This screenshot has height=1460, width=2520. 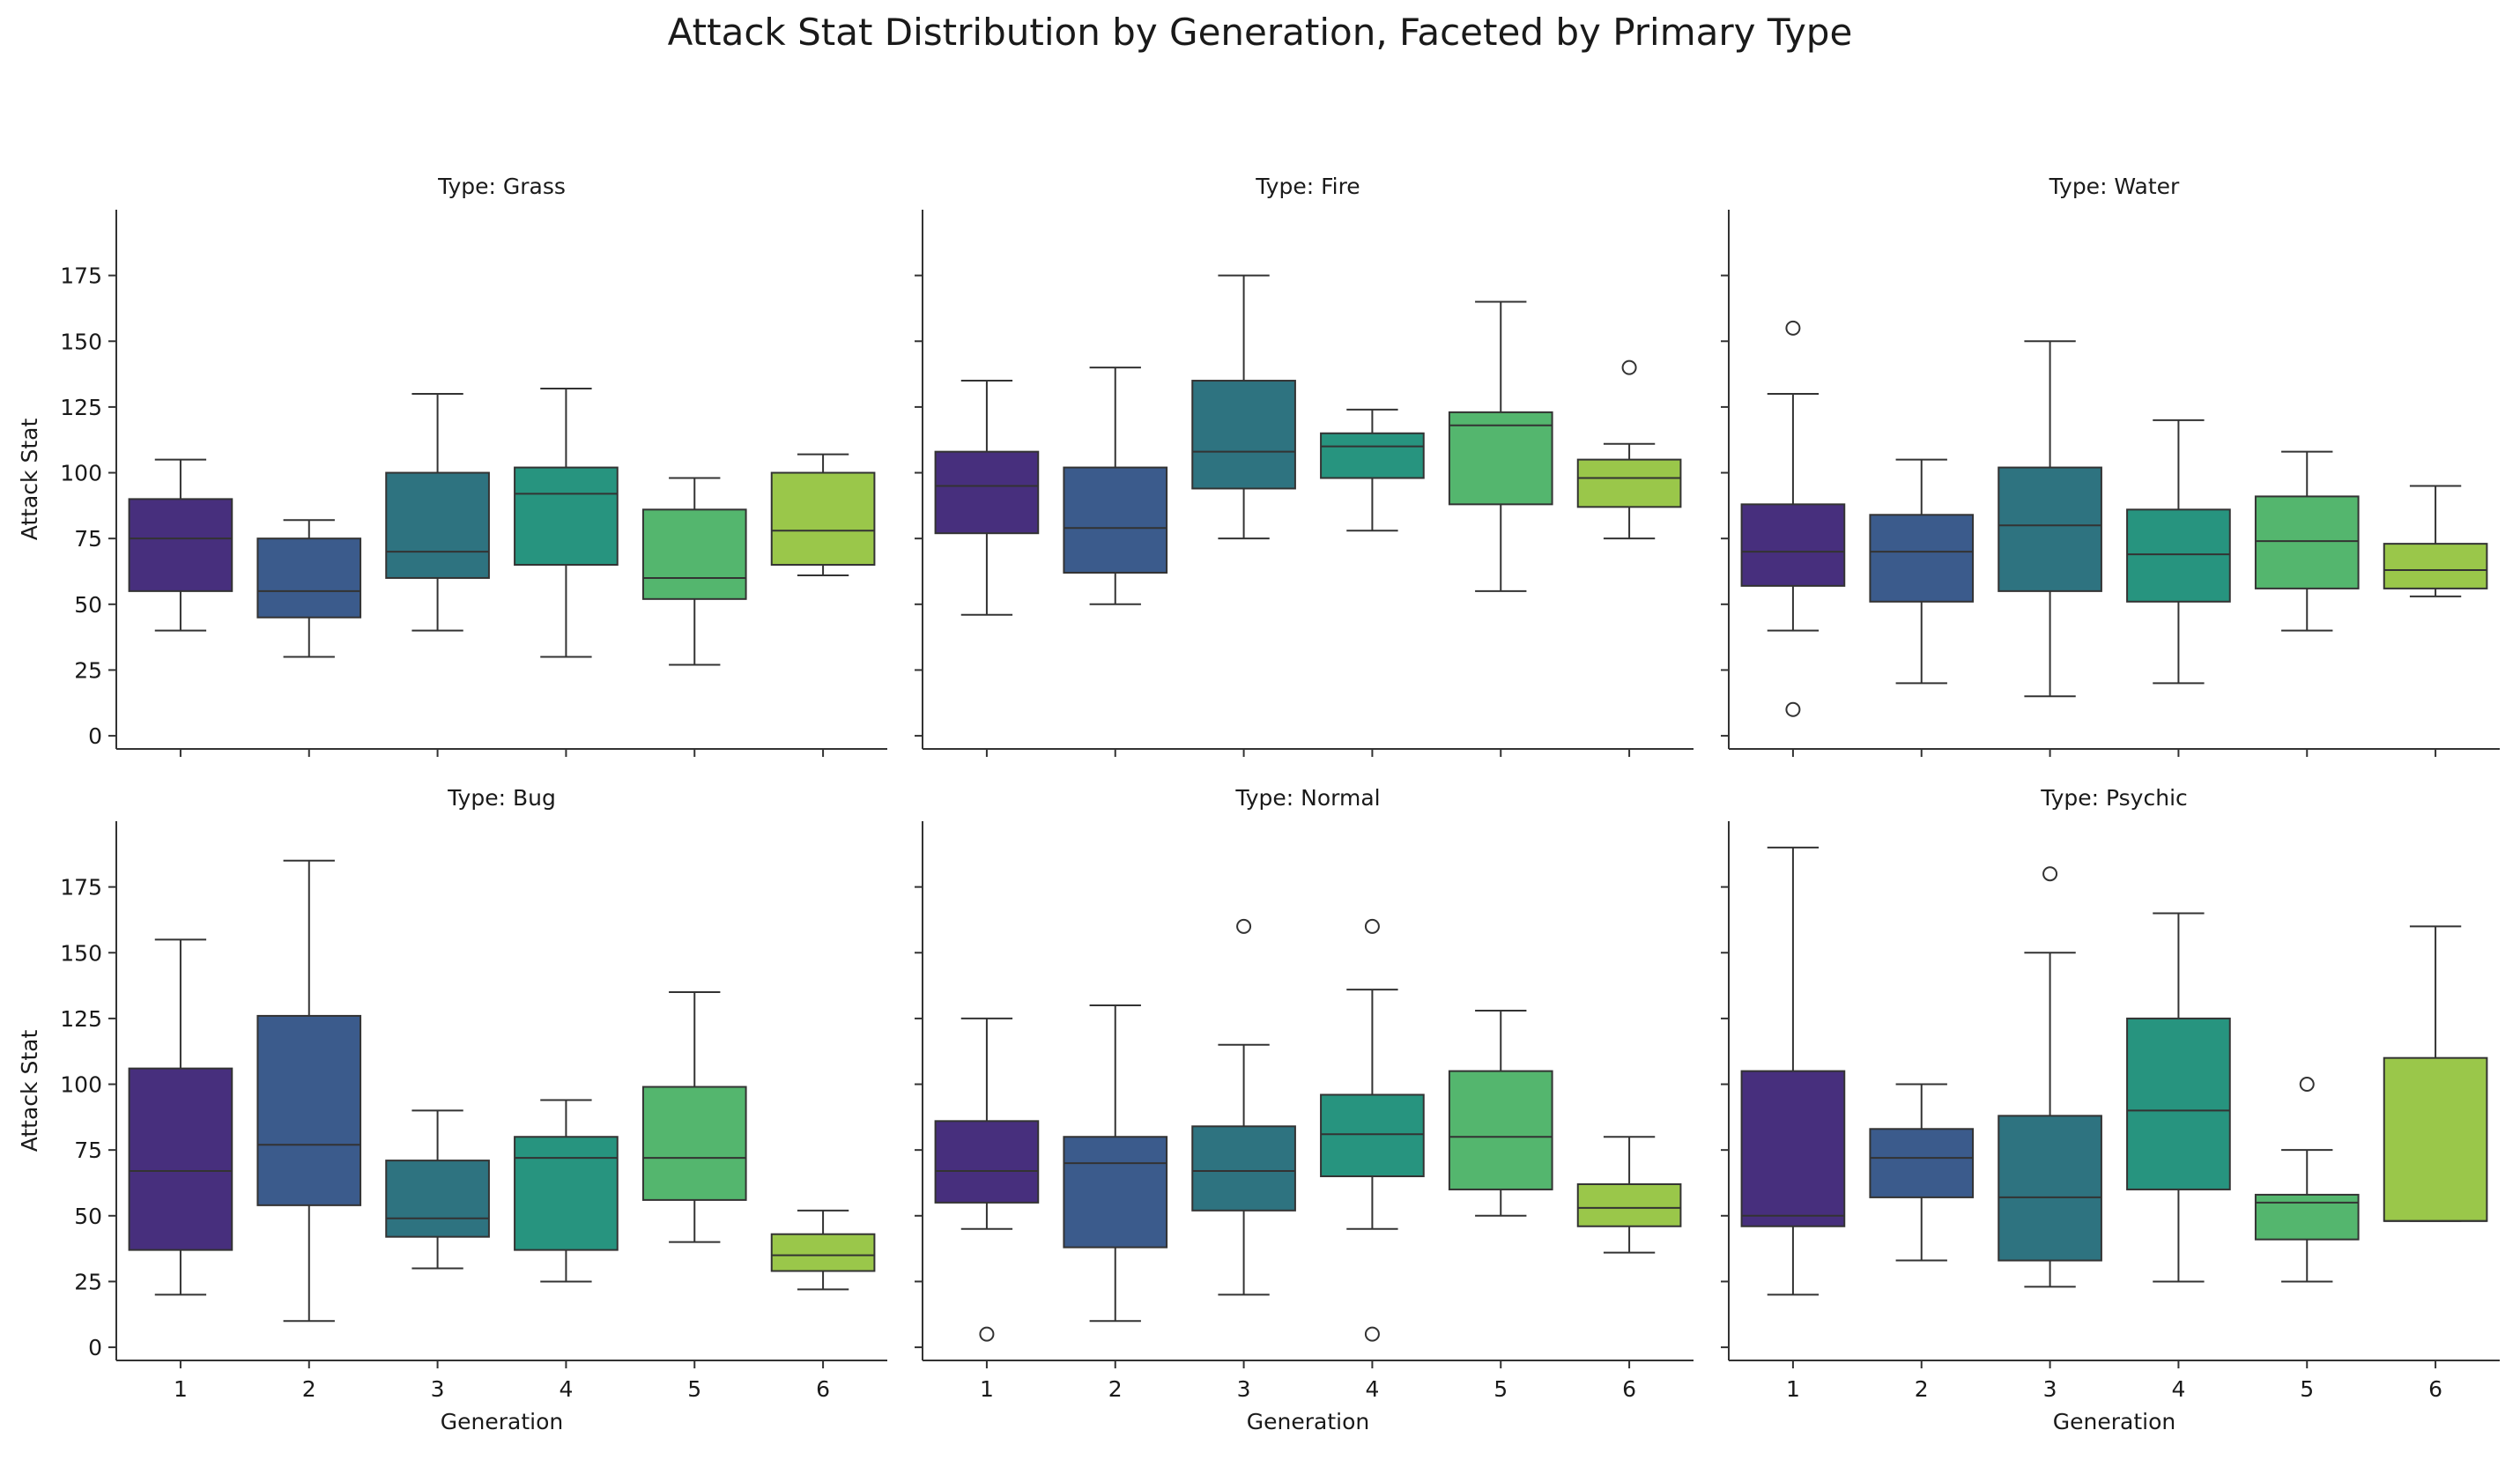 I want to click on y-tick-label: 125, so click(x=81, y=1019).